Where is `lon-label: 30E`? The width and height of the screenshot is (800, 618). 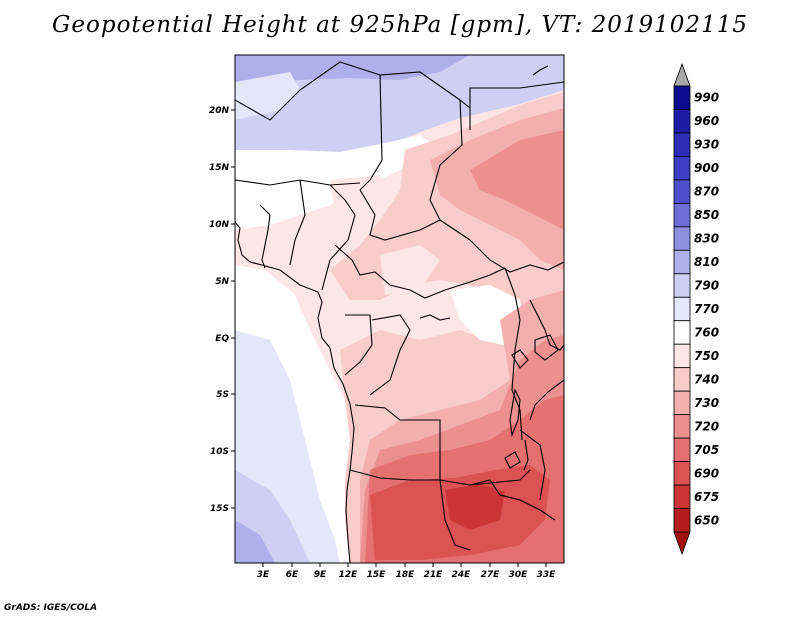 lon-label: 30E is located at coordinates (519, 575).